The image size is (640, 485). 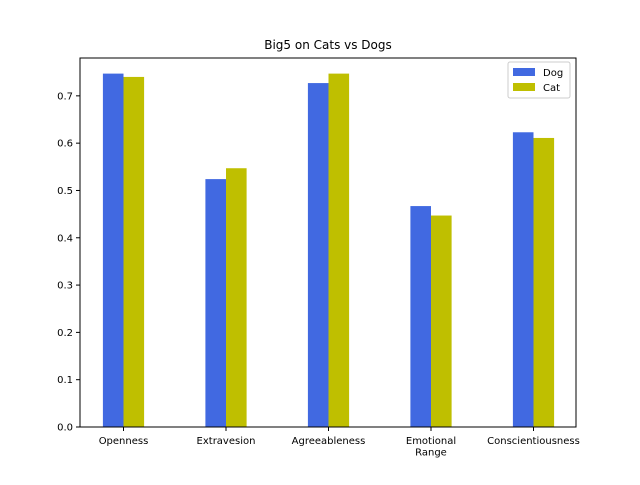 What do you see at coordinates (65, 333) in the screenshot?
I see `y-tick-label: 0.2` at bounding box center [65, 333].